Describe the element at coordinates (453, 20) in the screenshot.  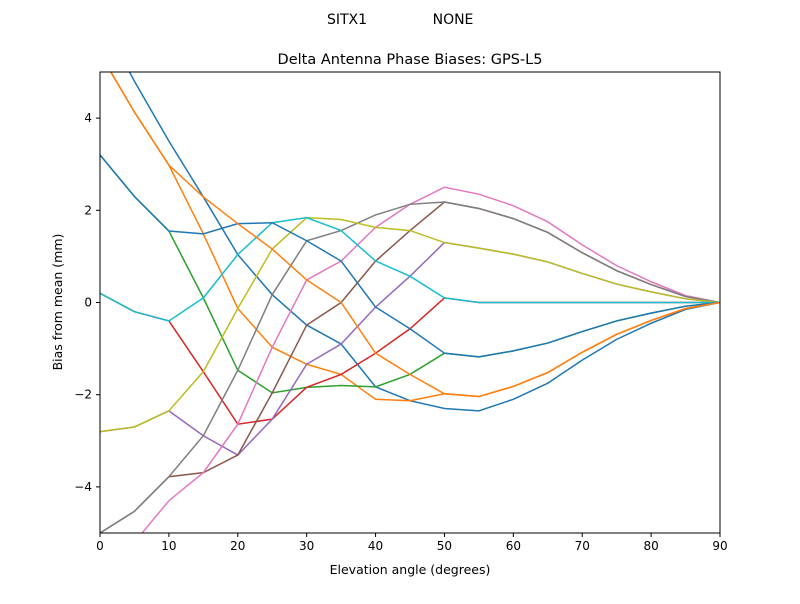
I see `suptitle-model: NONE` at that location.